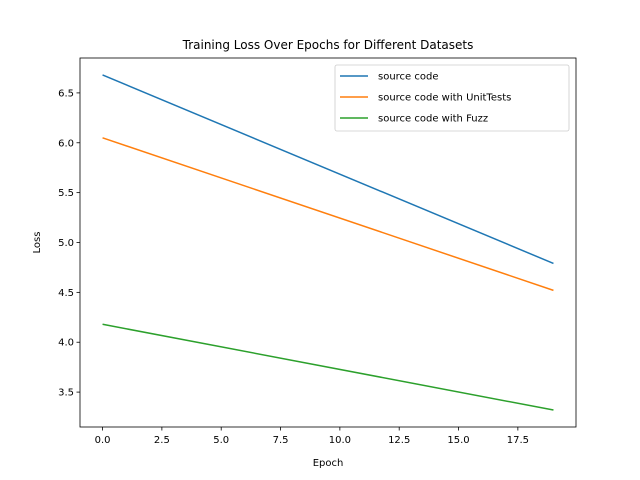  I want to click on legend-label: source code, so click(408, 77).